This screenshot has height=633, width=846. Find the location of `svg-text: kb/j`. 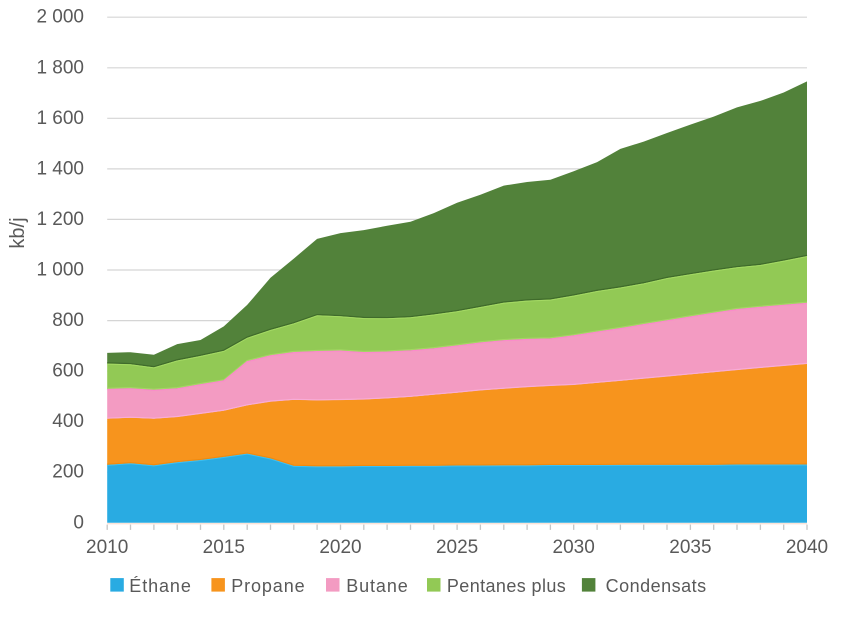

svg-text: kb/j is located at coordinates (18, 232).